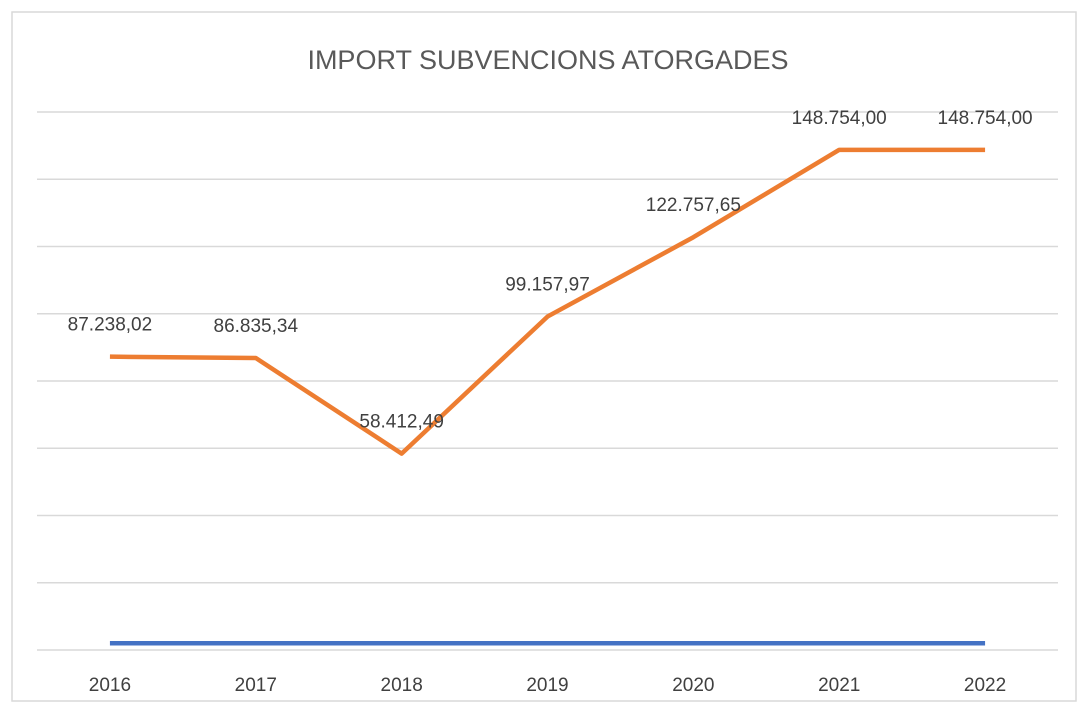 The height and width of the screenshot is (702, 1077). Describe the element at coordinates (547, 285) in the screenshot. I see `data-label: 99.157,97` at that location.